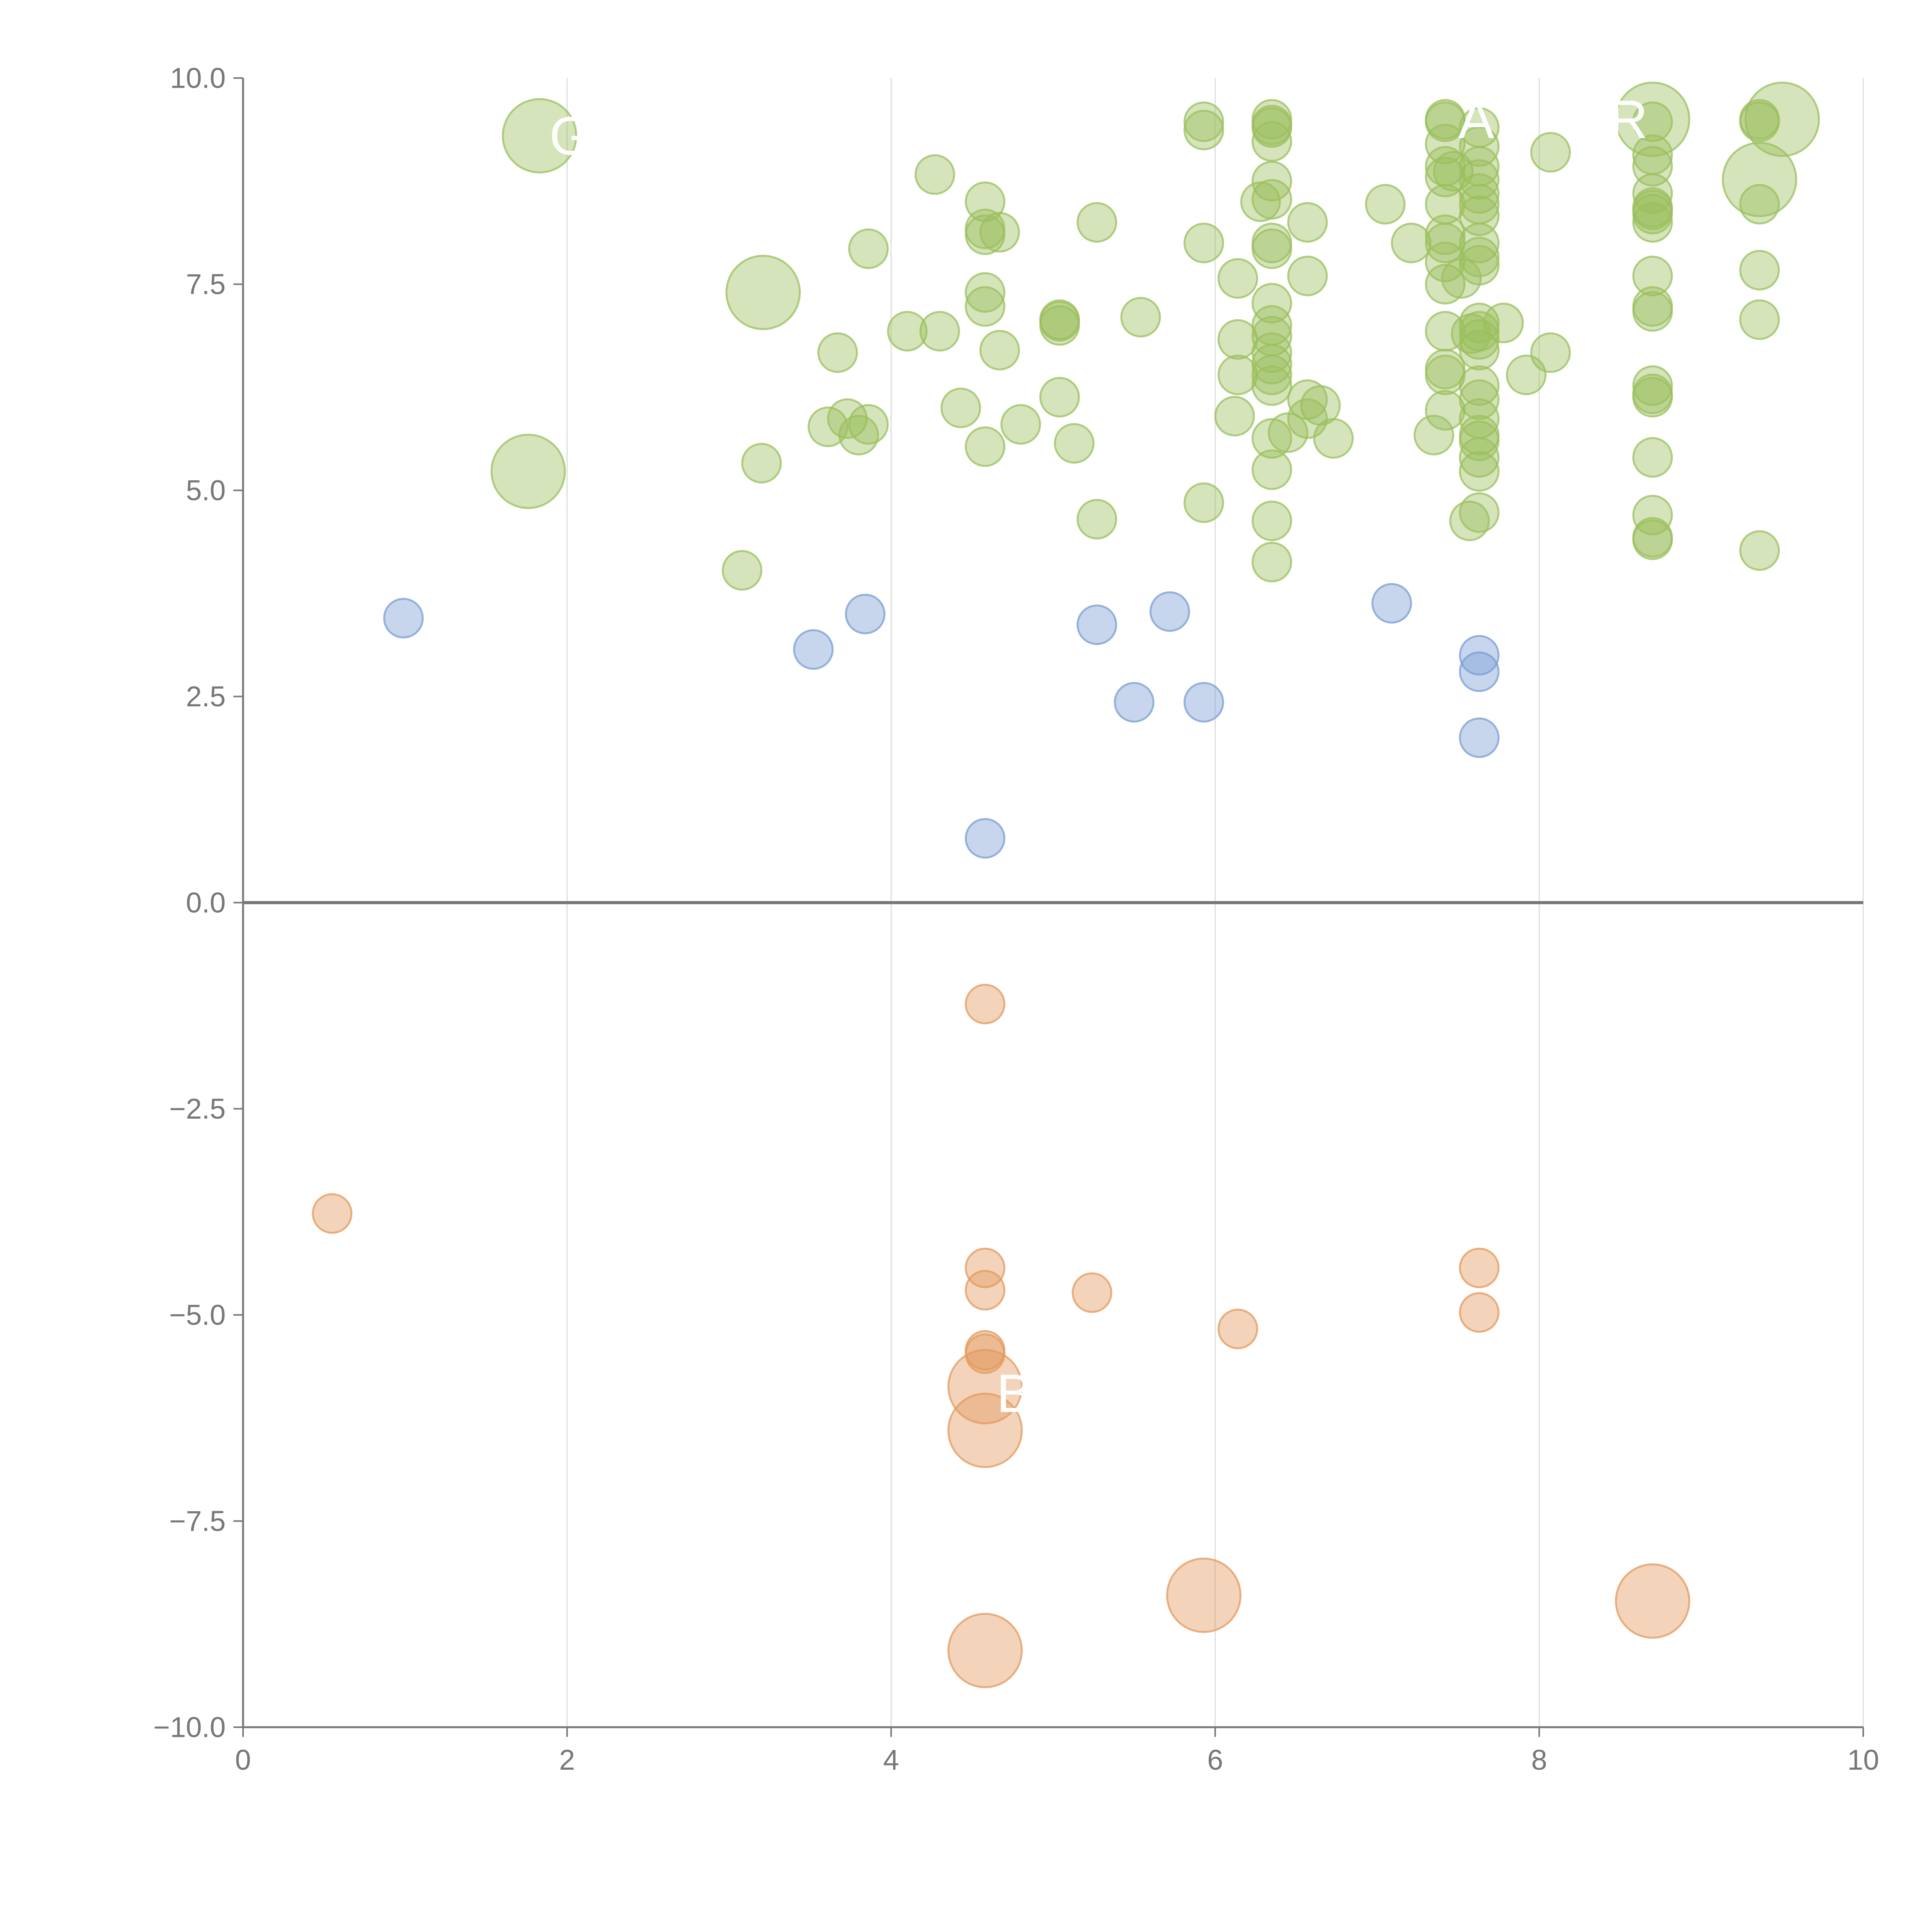 Image resolution: width=1932 pixels, height=1932 pixels. I want to click on y-tick-label: −7.5, so click(198, 1521).